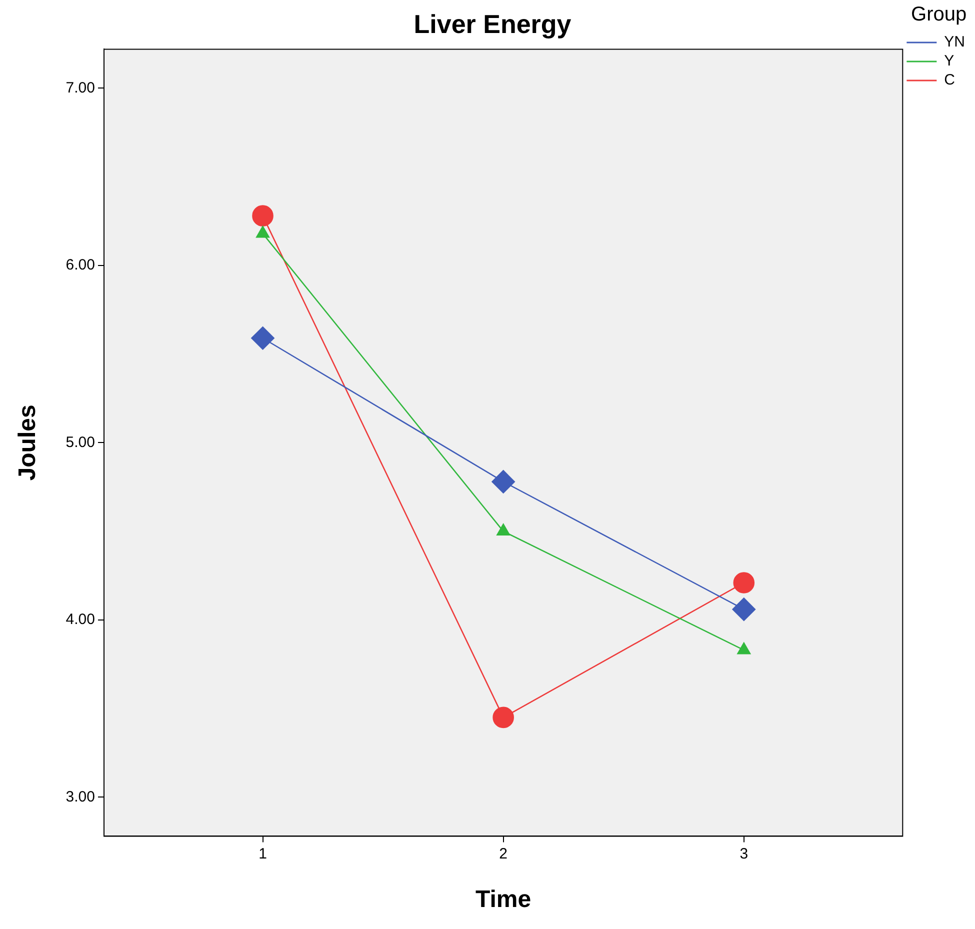  What do you see at coordinates (28, 442) in the screenshot?
I see `y-axis-title: Joules` at bounding box center [28, 442].